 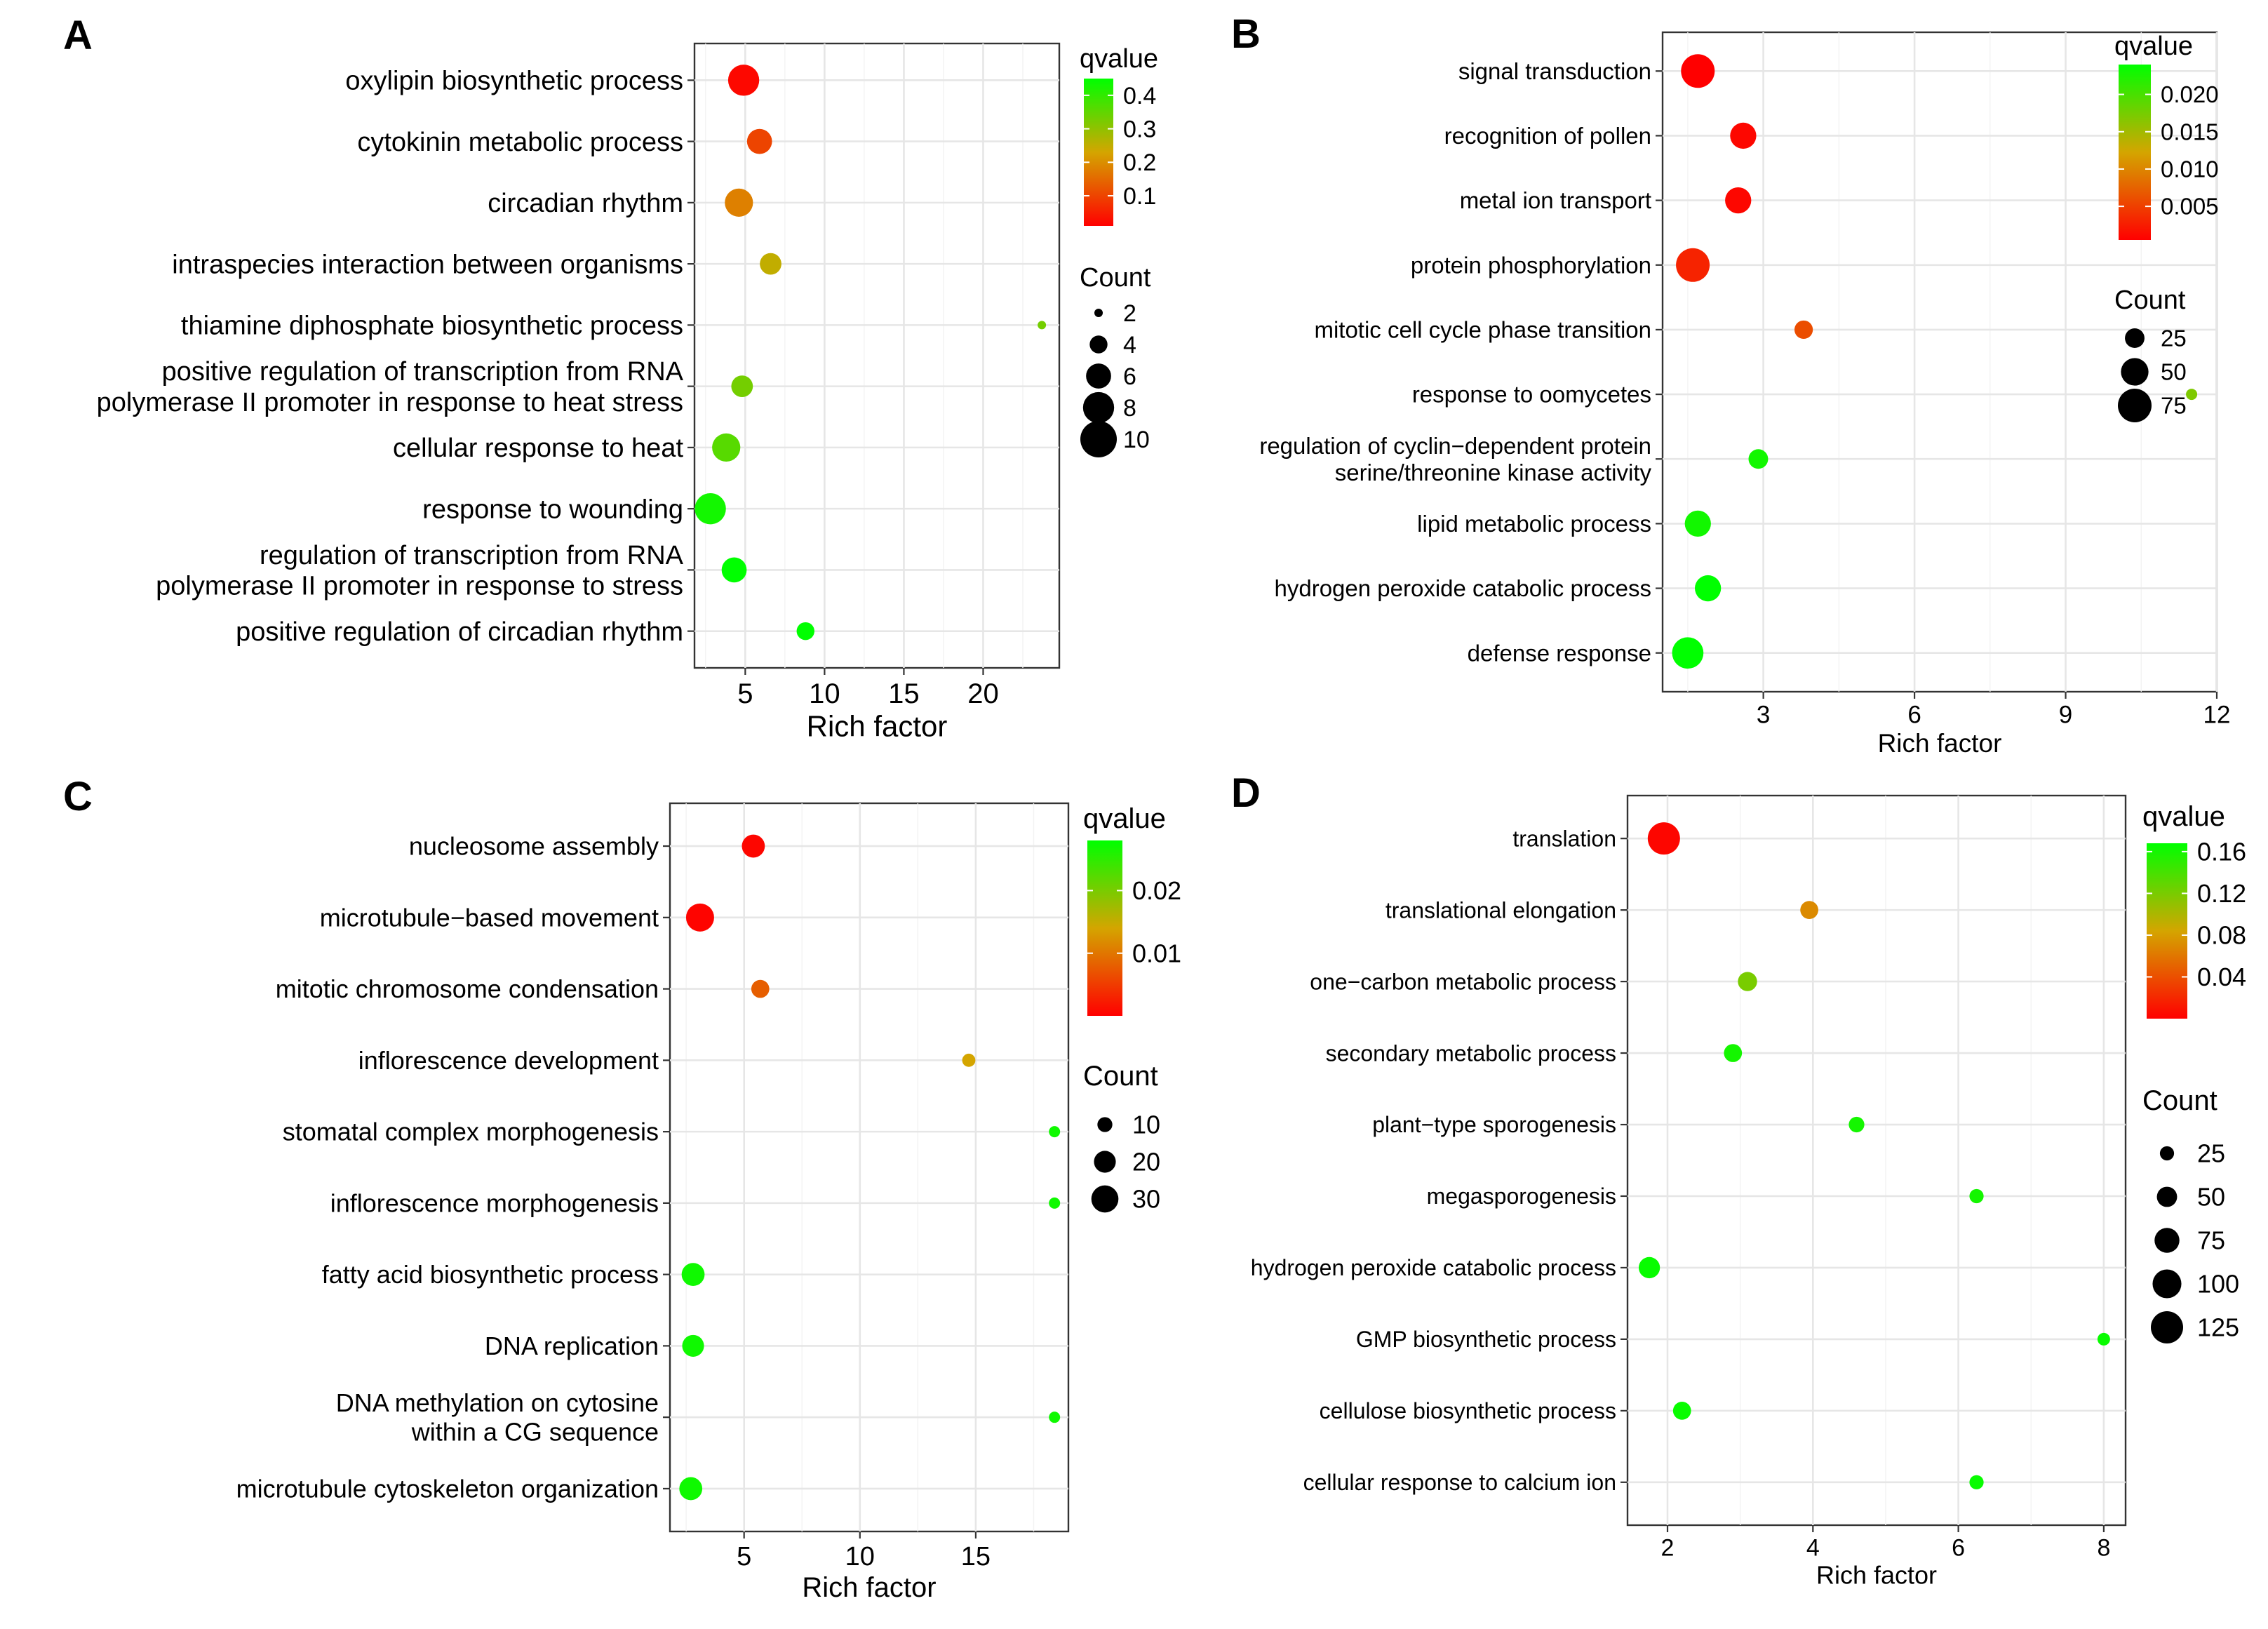 I want to click on panel-b-qvalue-legend-label: 0.020, so click(x=2190, y=94).